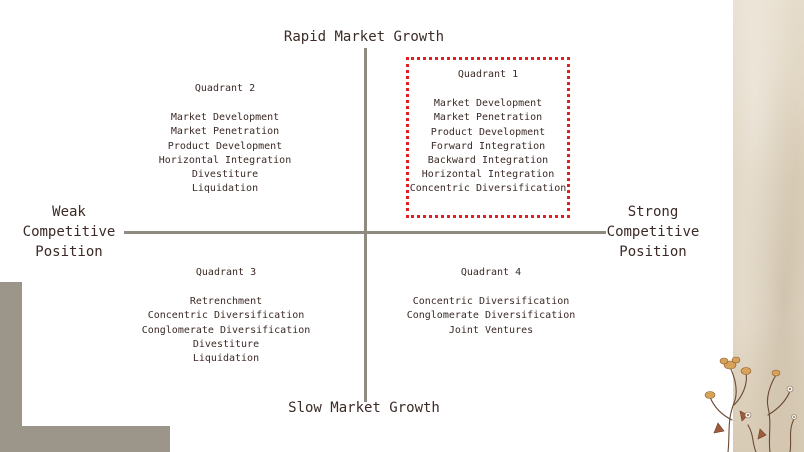 This screenshot has height=452, width=804. What do you see at coordinates (11, 367) in the screenshot?
I see `decorative-frame-vertical` at bounding box center [11, 367].